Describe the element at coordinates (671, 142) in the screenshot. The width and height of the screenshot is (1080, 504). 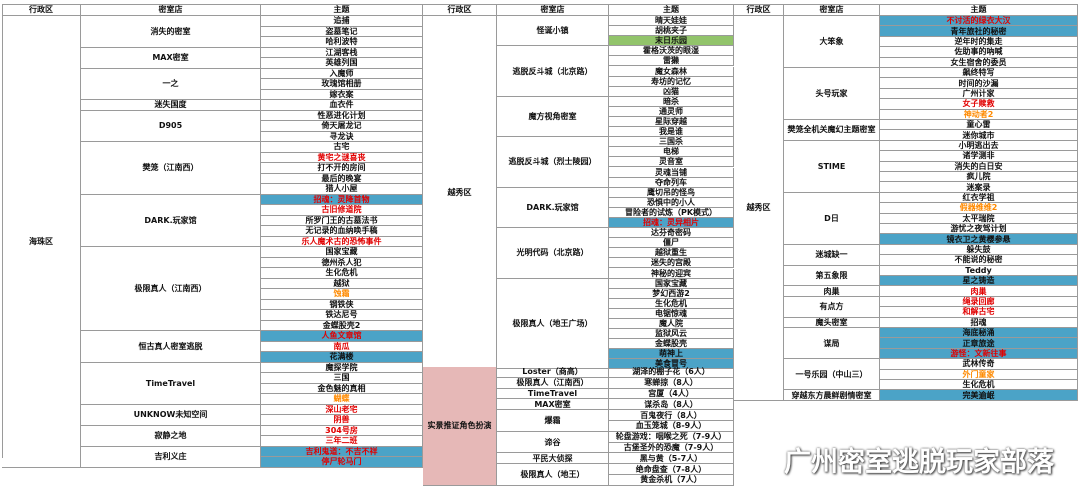
I see `theme-cell: 三国杀` at that location.